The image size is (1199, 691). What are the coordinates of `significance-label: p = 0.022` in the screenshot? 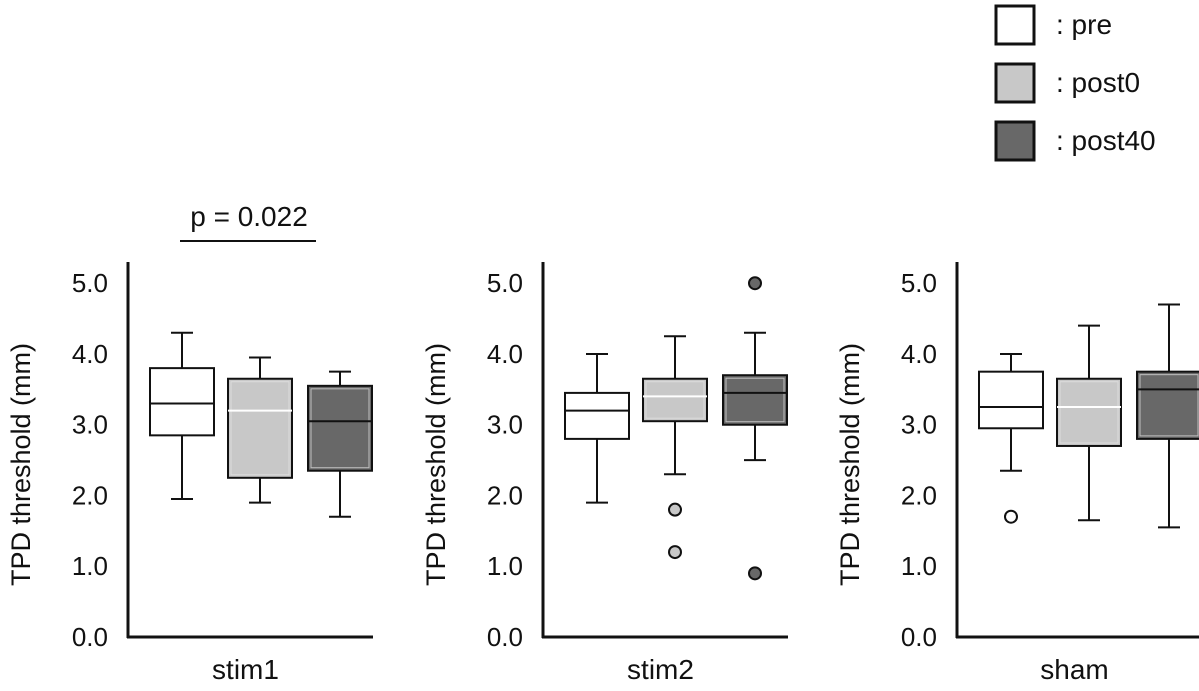 It's located at (249, 216).